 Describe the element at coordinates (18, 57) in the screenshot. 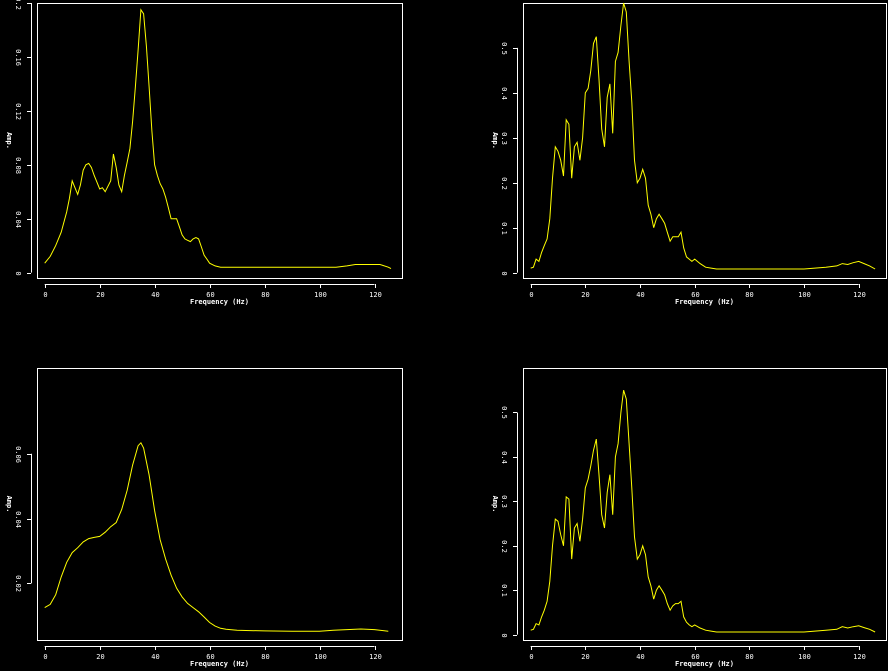

I see `y-tick-label: 0.16` at that location.